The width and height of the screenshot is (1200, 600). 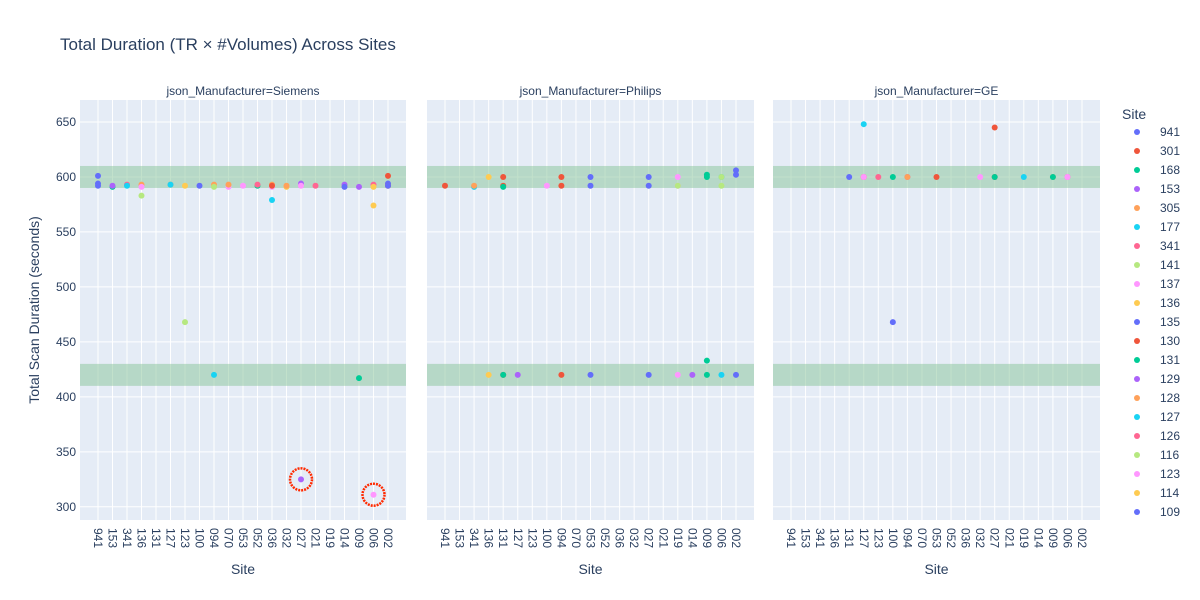 What do you see at coordinates (66, 342) in the screenshot?
I see `y-tick-label: 450` at bounding box center [66, 342].